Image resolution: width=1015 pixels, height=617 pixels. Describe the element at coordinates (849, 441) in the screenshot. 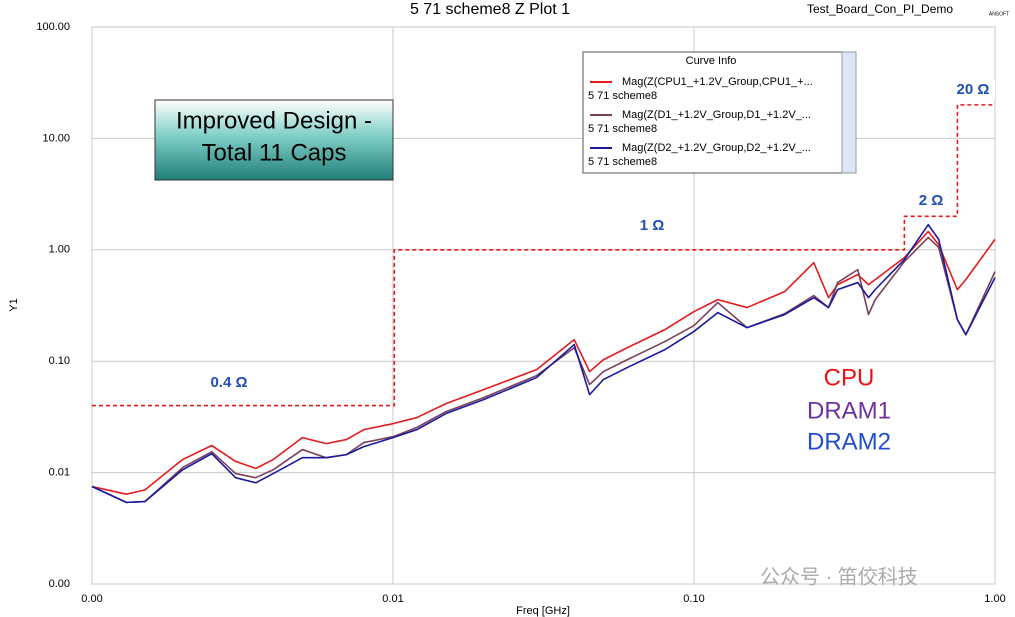

I see `annotation: DRAM2` at that location.